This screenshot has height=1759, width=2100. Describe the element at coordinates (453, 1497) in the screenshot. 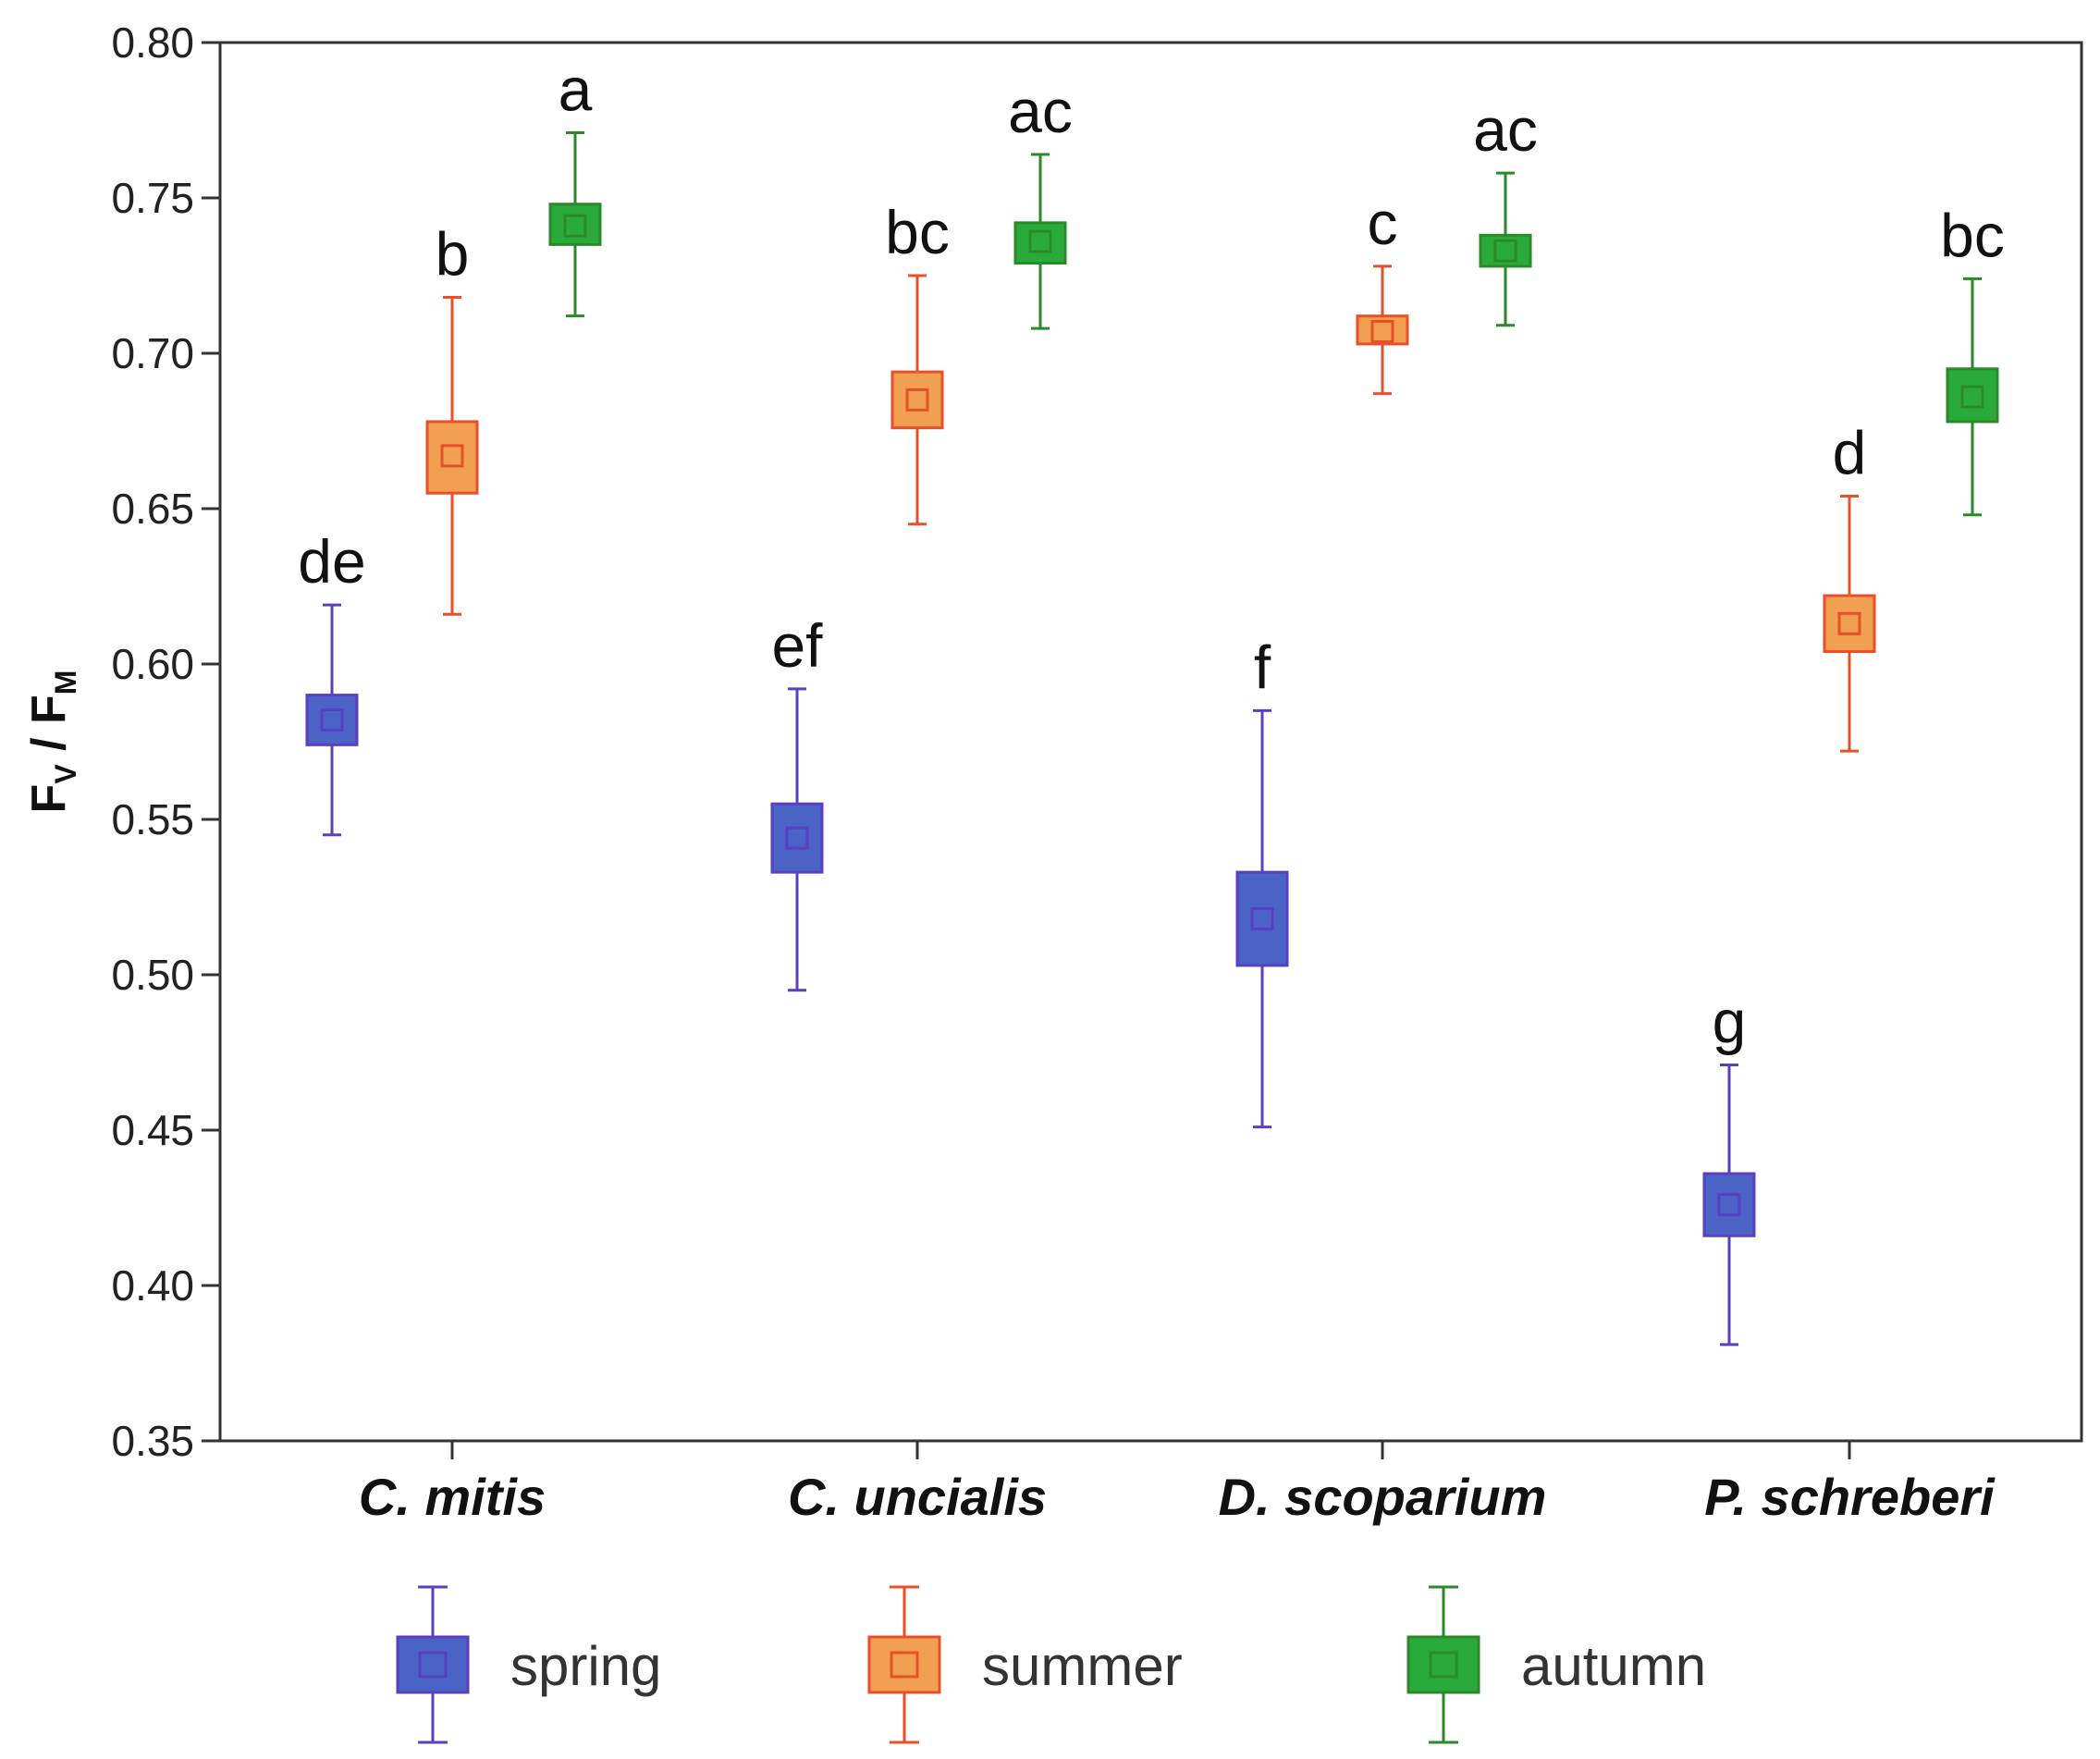

I see `category-label: C. mitis` at that location.